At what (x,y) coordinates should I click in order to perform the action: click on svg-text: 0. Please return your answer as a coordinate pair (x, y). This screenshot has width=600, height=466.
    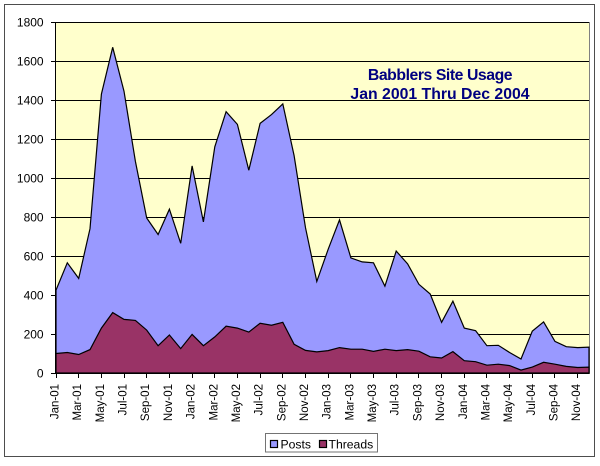
    Looking at the image, I should click on (40, 373).